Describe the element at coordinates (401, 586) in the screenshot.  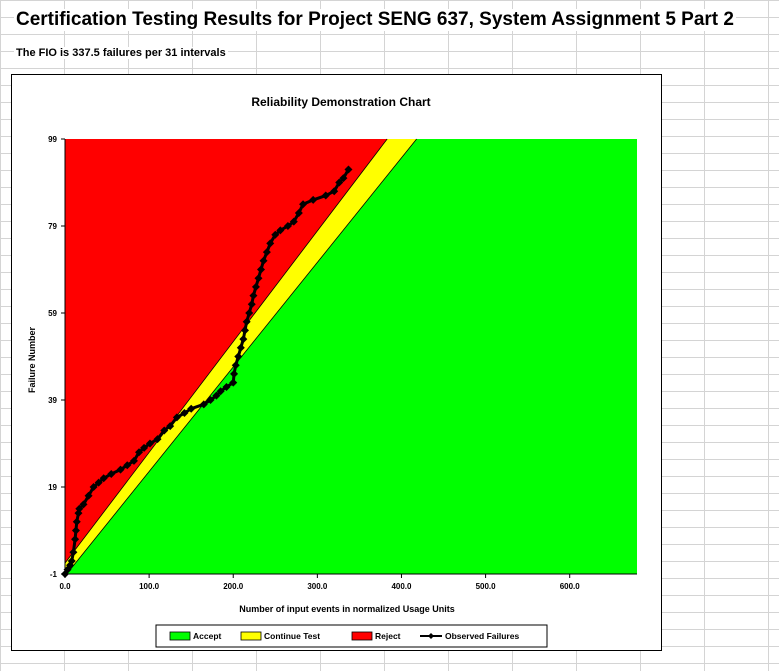
I see `x-tick-label: 400.0` at that location.